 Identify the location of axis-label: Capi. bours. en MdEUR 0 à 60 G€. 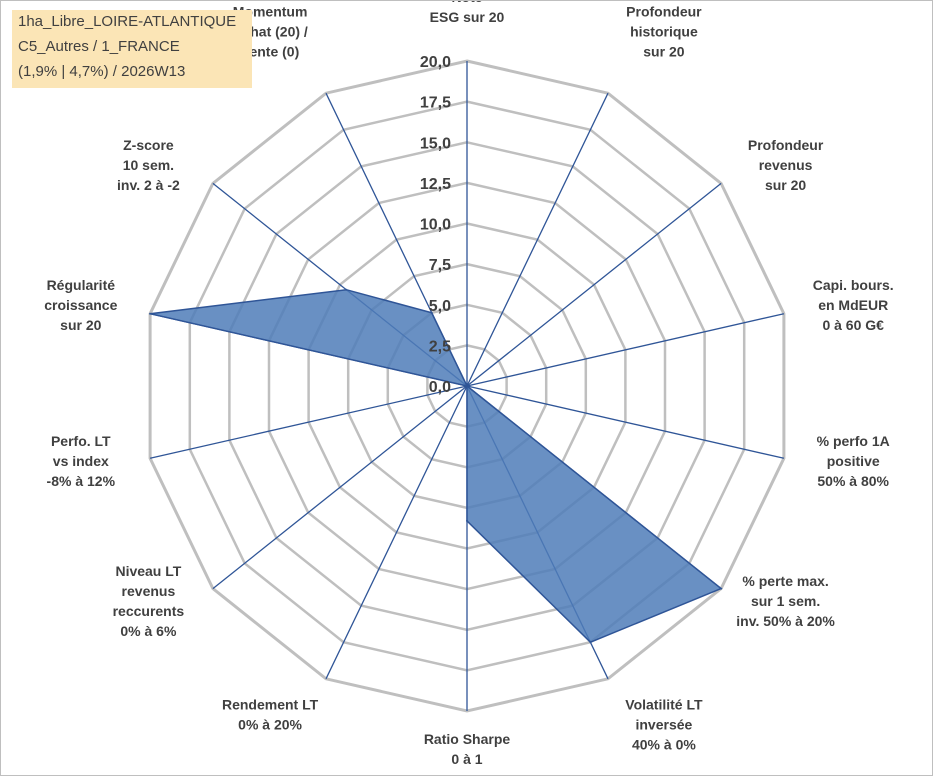
(853, 305).